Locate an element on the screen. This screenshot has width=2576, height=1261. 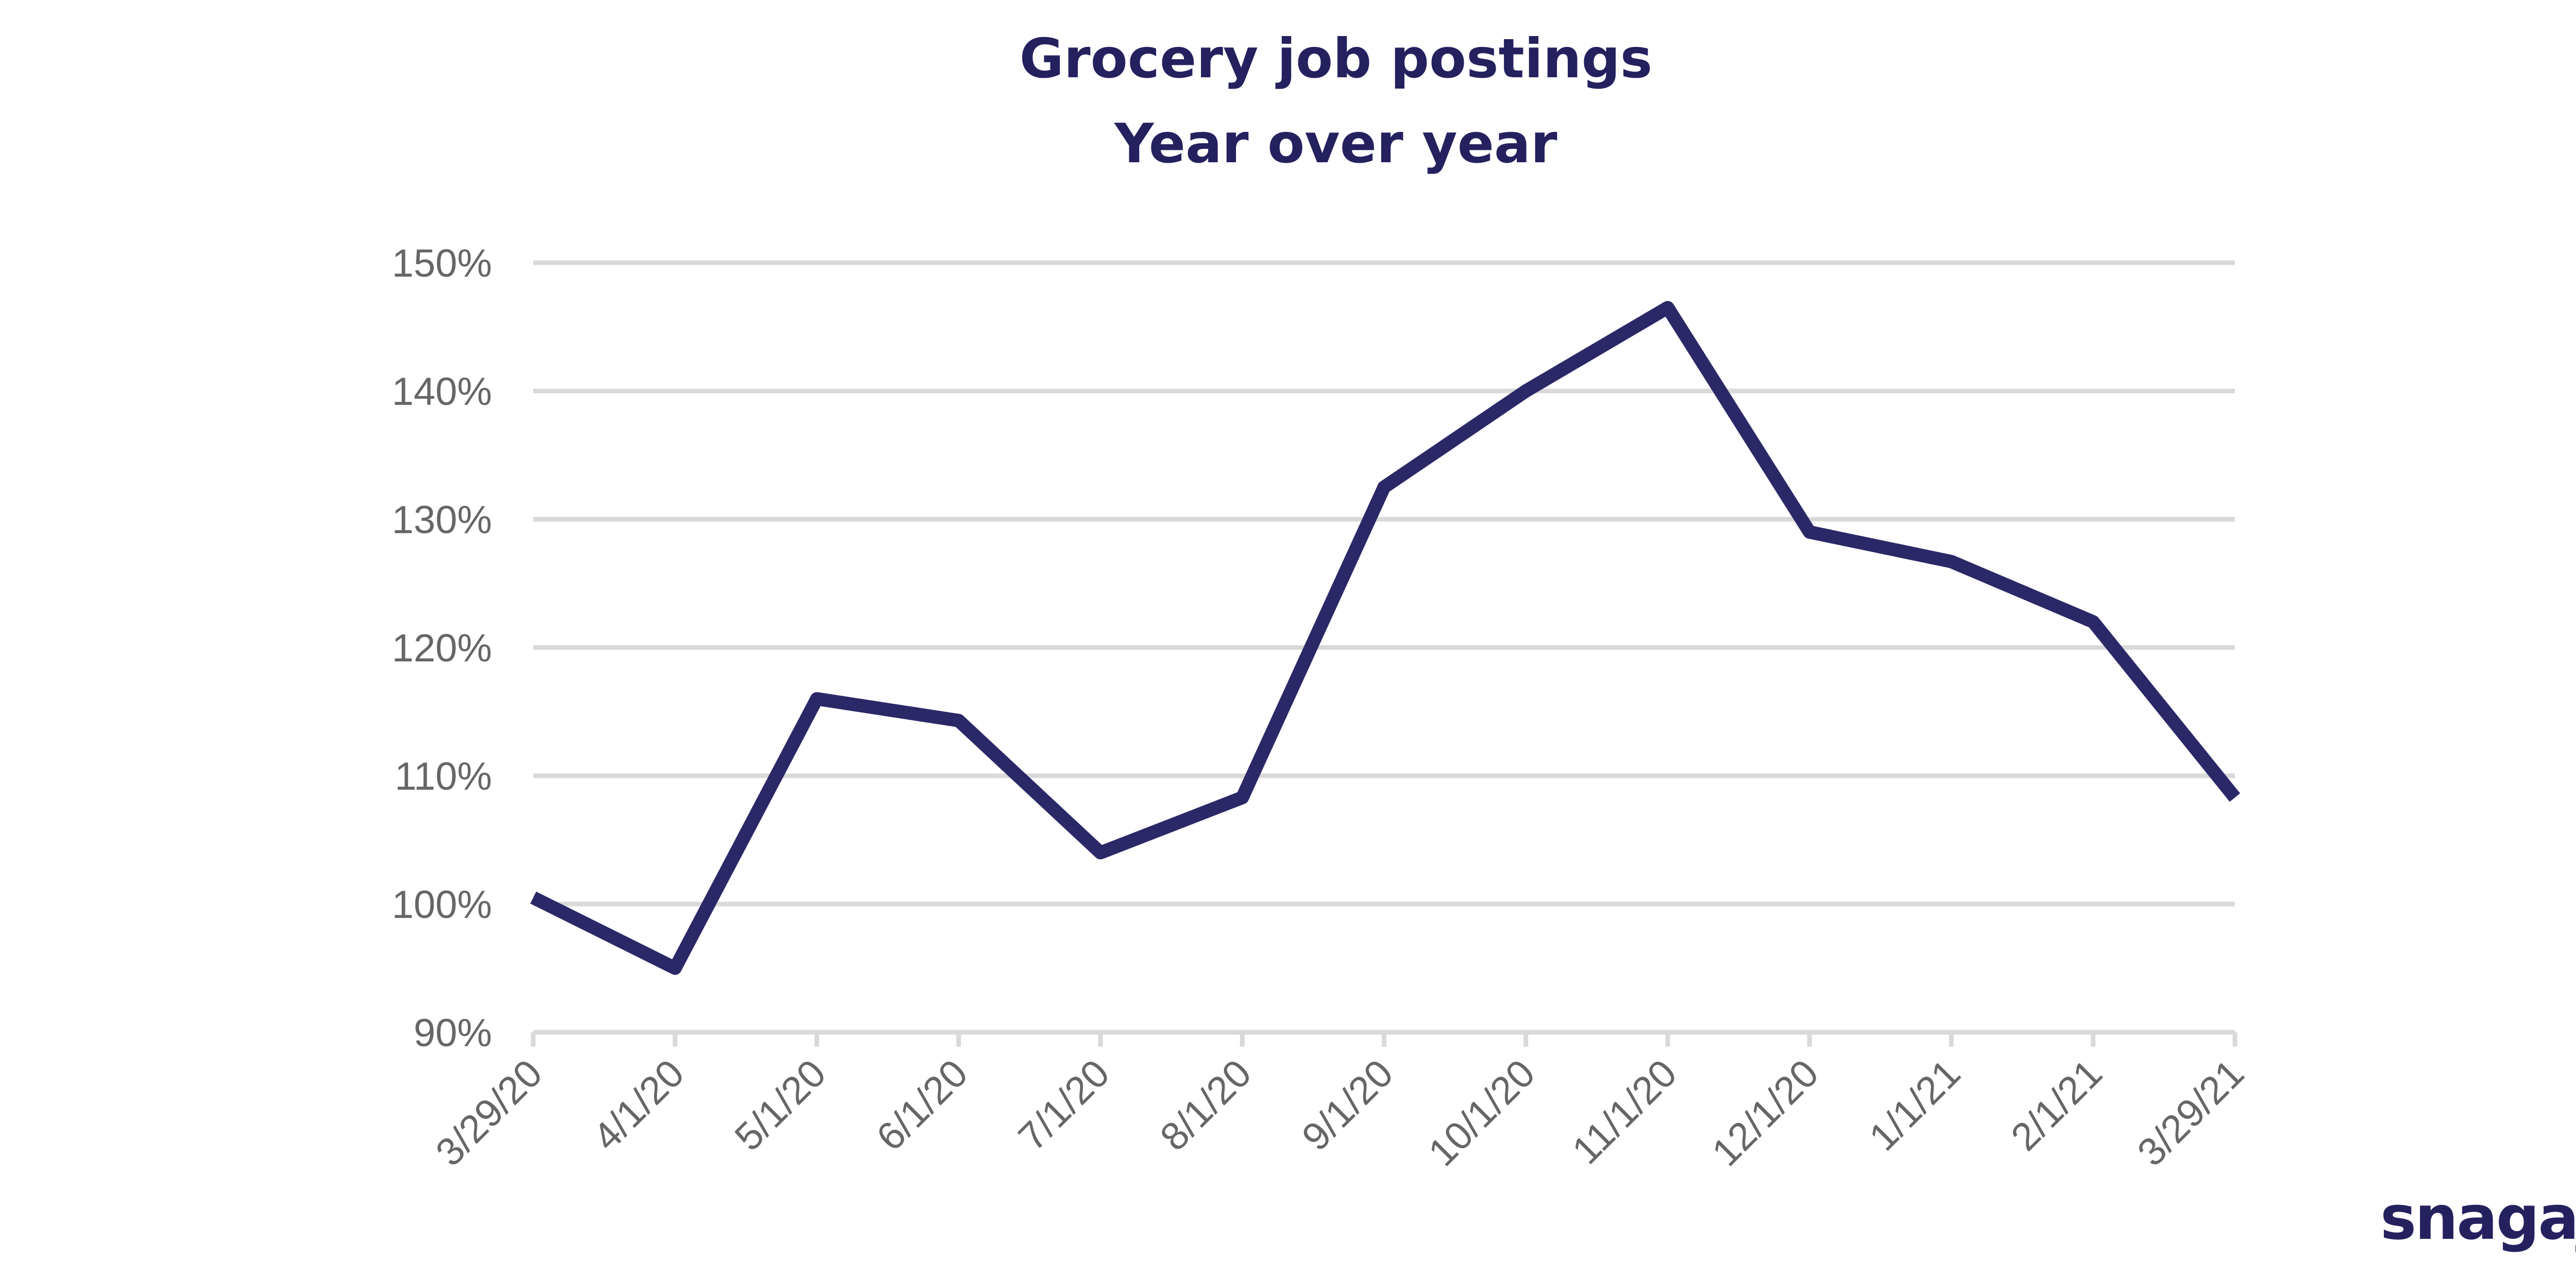
x-tick-label: 4/1/20 is located at coordinates (639, 1105).